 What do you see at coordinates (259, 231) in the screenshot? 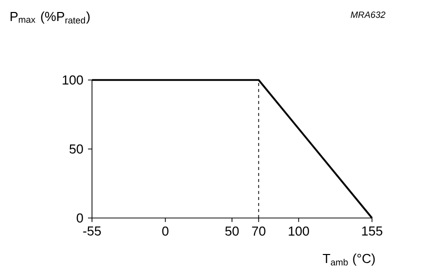
I see `x-tick-label: 70` at bounding box center [259, 231].